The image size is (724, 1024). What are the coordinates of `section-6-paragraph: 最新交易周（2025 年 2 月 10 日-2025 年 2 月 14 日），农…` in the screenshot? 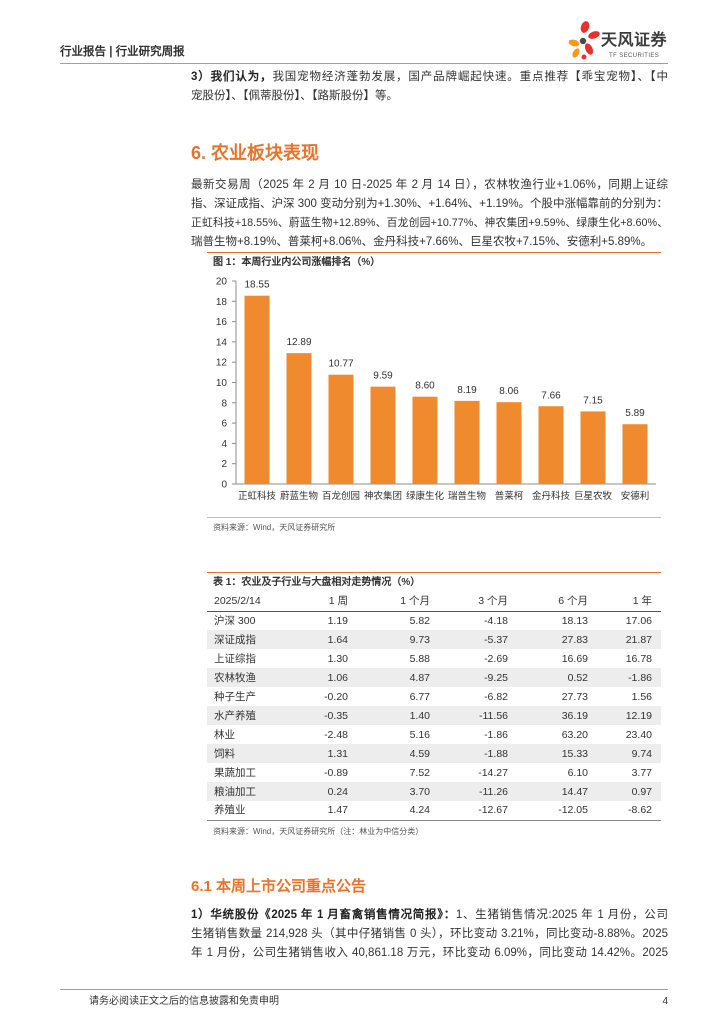 It's located at (429, 214).